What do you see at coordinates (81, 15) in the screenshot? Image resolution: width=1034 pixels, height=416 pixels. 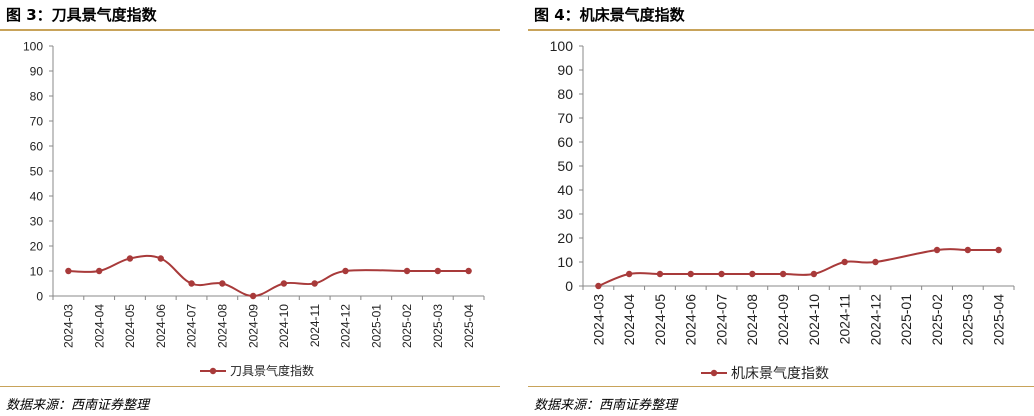 I see `figure-title: 图 3：刀具景气度指数` at bounding box center [81, 15].